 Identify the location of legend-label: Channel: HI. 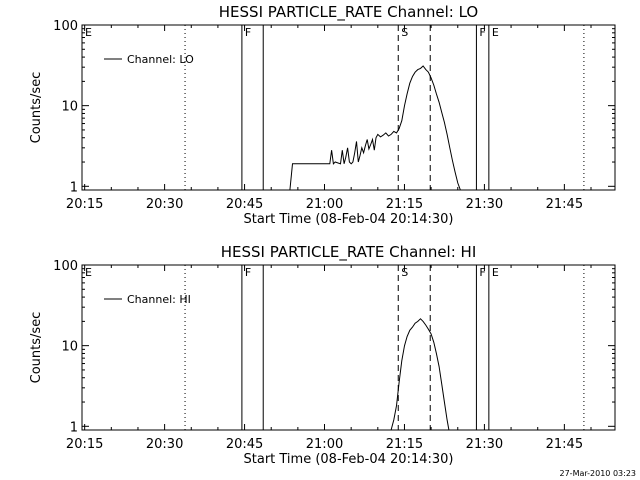
(159, 299).